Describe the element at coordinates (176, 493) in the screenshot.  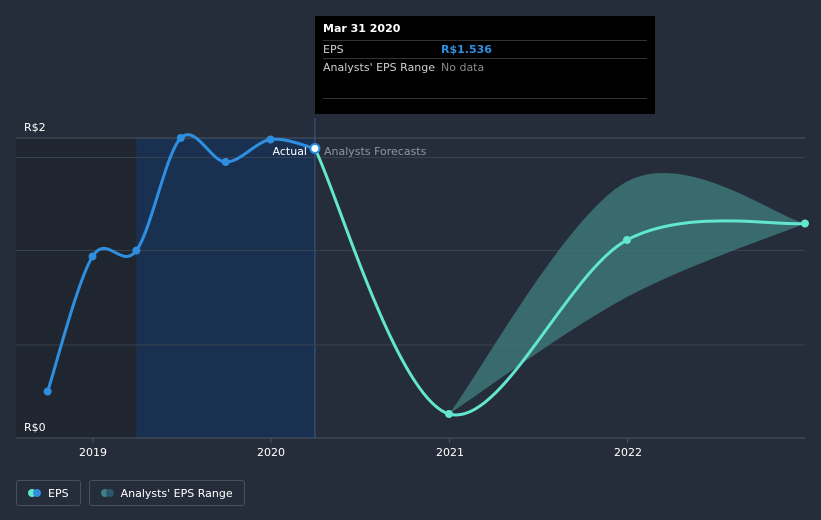
I see `legend-range-label: Analysts' EPS Range` at that location.